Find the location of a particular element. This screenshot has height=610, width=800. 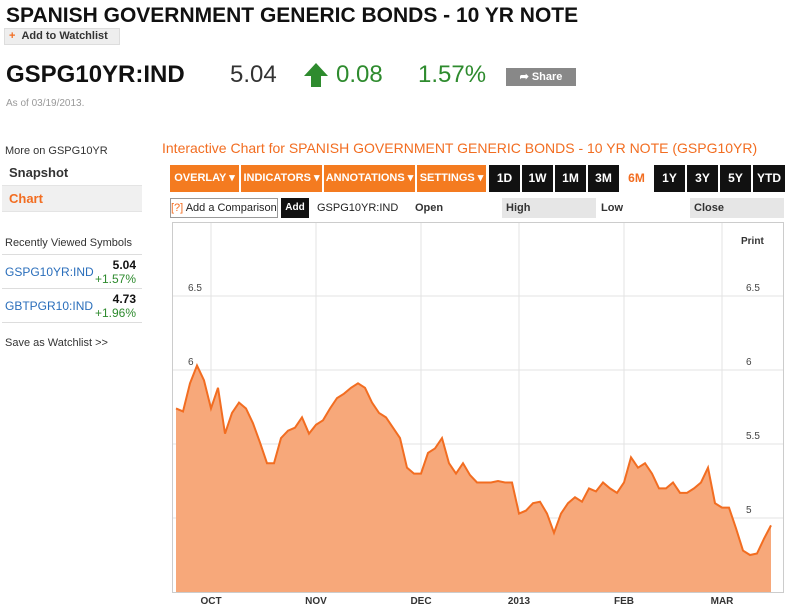

range-button: YTD is located at coordinates (769, 178).